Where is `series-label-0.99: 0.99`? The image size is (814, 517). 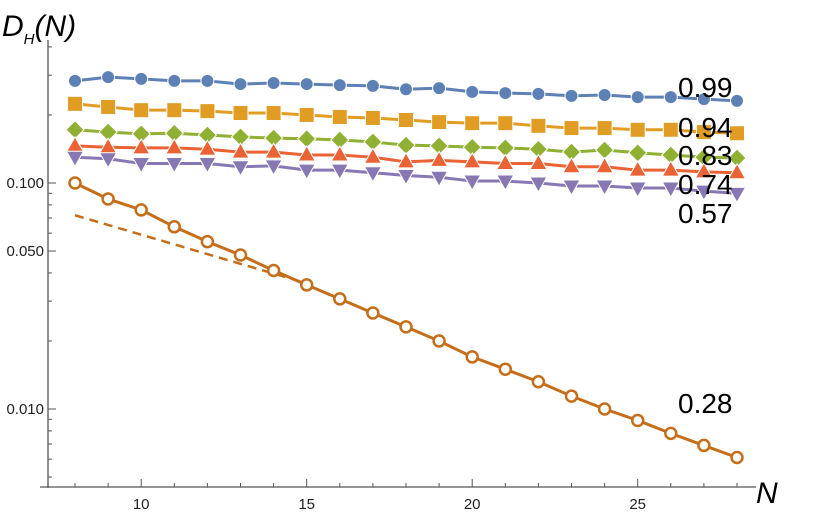 series-label-0.99: 0.99 is located at coordinates (705, 87).